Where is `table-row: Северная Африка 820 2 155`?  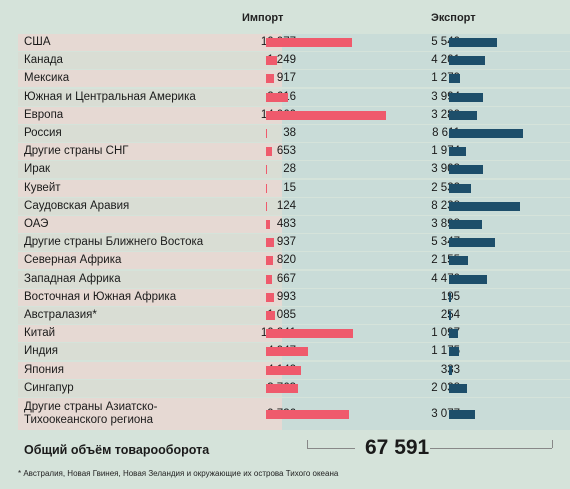 table-row: Северная Африка 820 2 155 is located at coordinates (294, 261).